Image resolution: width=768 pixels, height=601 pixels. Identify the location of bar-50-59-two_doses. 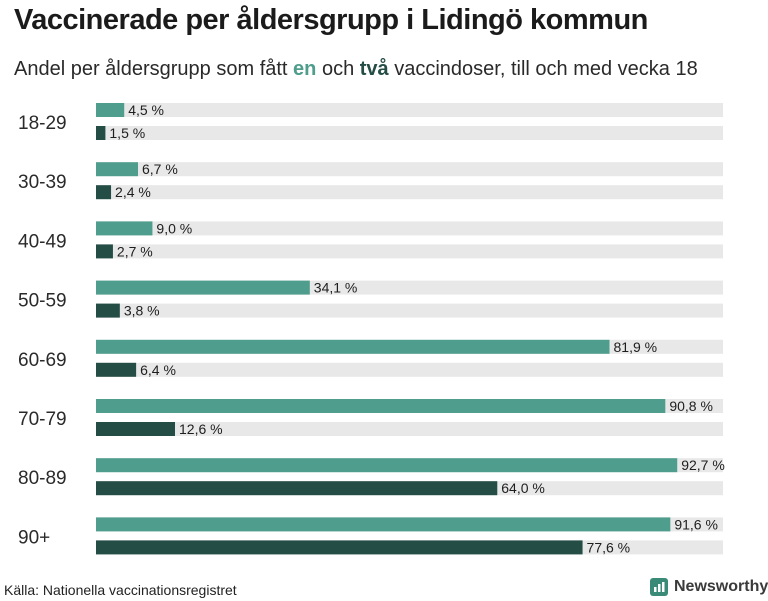
(108, 310).